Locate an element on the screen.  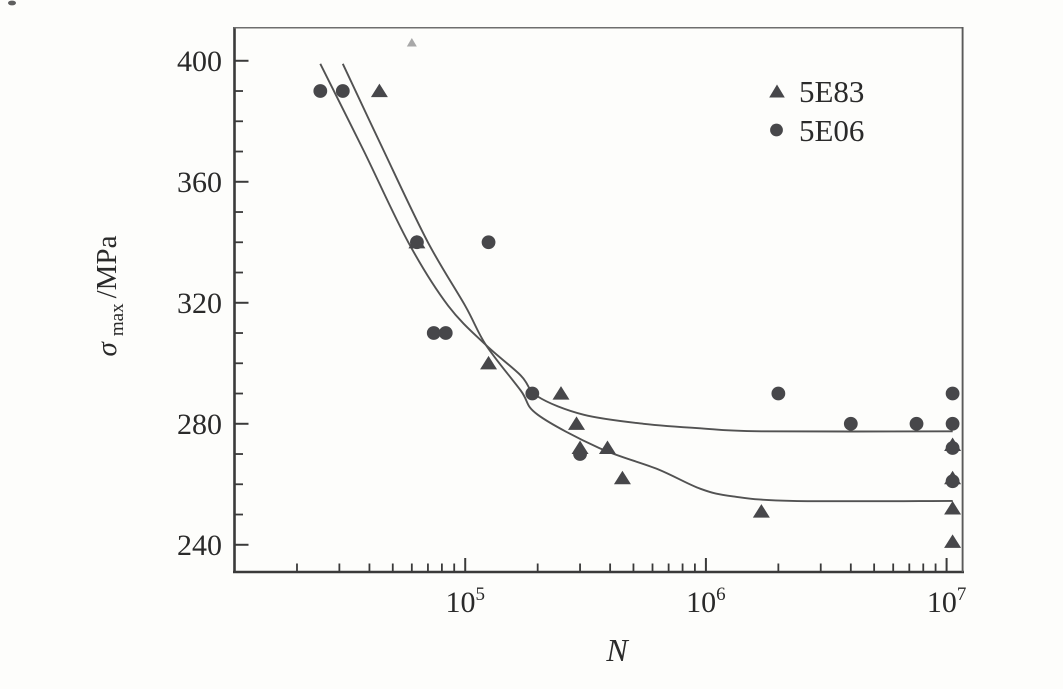
x-tick-label: 10⁶ is located at coordinates (706, 601).